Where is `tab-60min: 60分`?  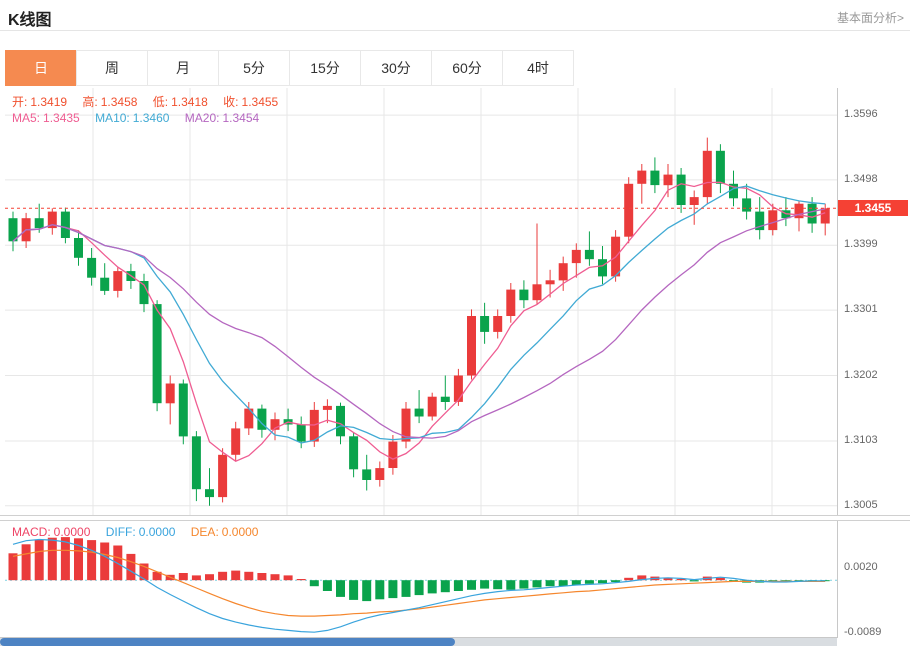
tab-60min: 60分 is located at coordinates (467, 68).